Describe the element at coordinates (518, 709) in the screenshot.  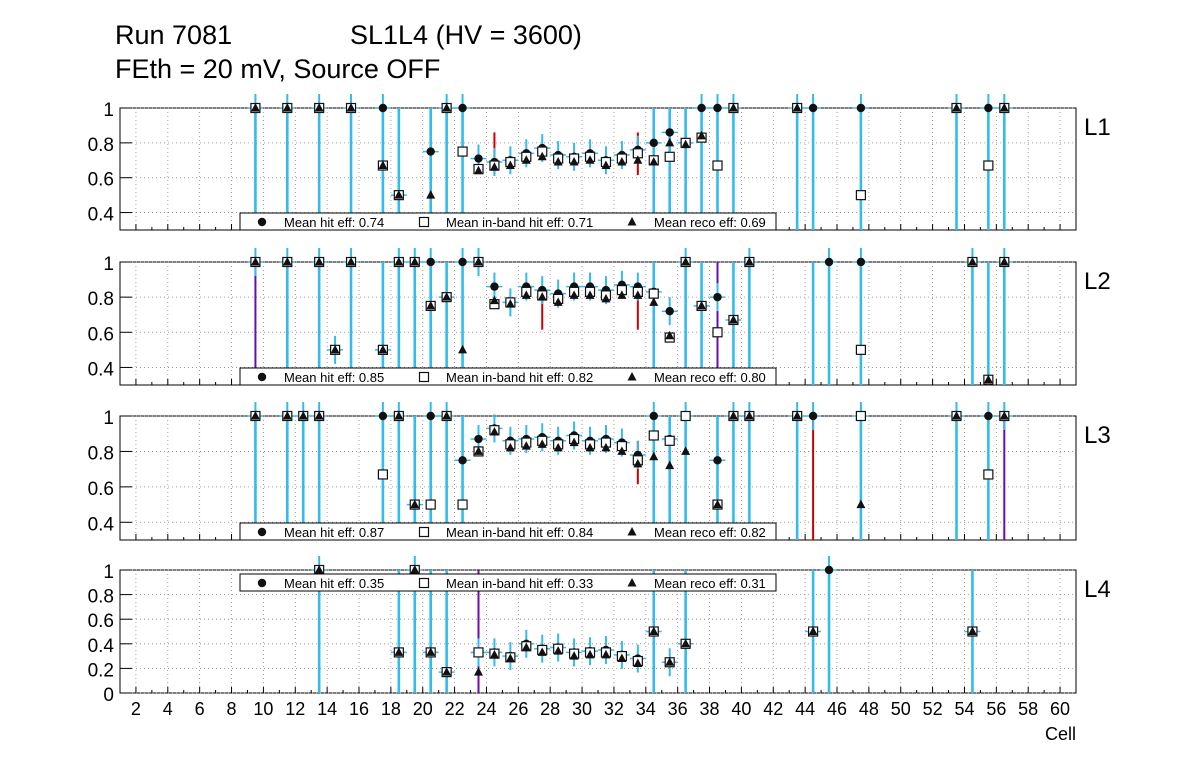
I see `x-tick-label: 26` at that location.